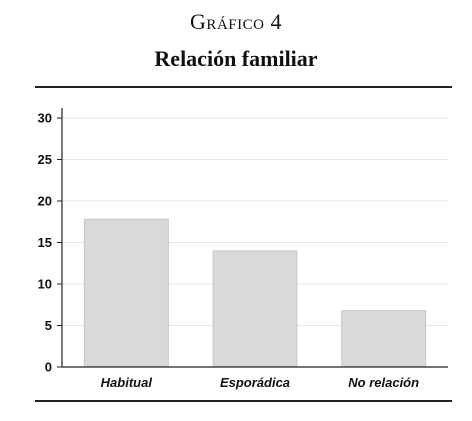  I want to click on bar-no-relaci-n, so click(384, 339).